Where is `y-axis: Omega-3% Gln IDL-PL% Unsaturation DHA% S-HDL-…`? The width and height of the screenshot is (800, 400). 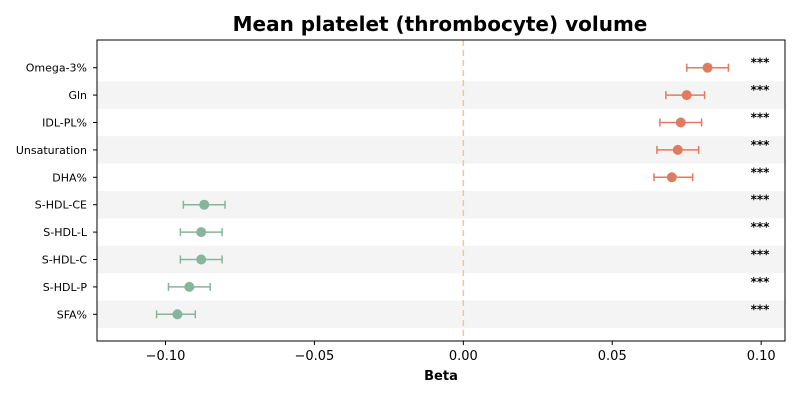 y-axis: Omega-3% Gln IDL-PL% Unsaturation DHA% S-HDL-… is located at coordinates (56, 191).